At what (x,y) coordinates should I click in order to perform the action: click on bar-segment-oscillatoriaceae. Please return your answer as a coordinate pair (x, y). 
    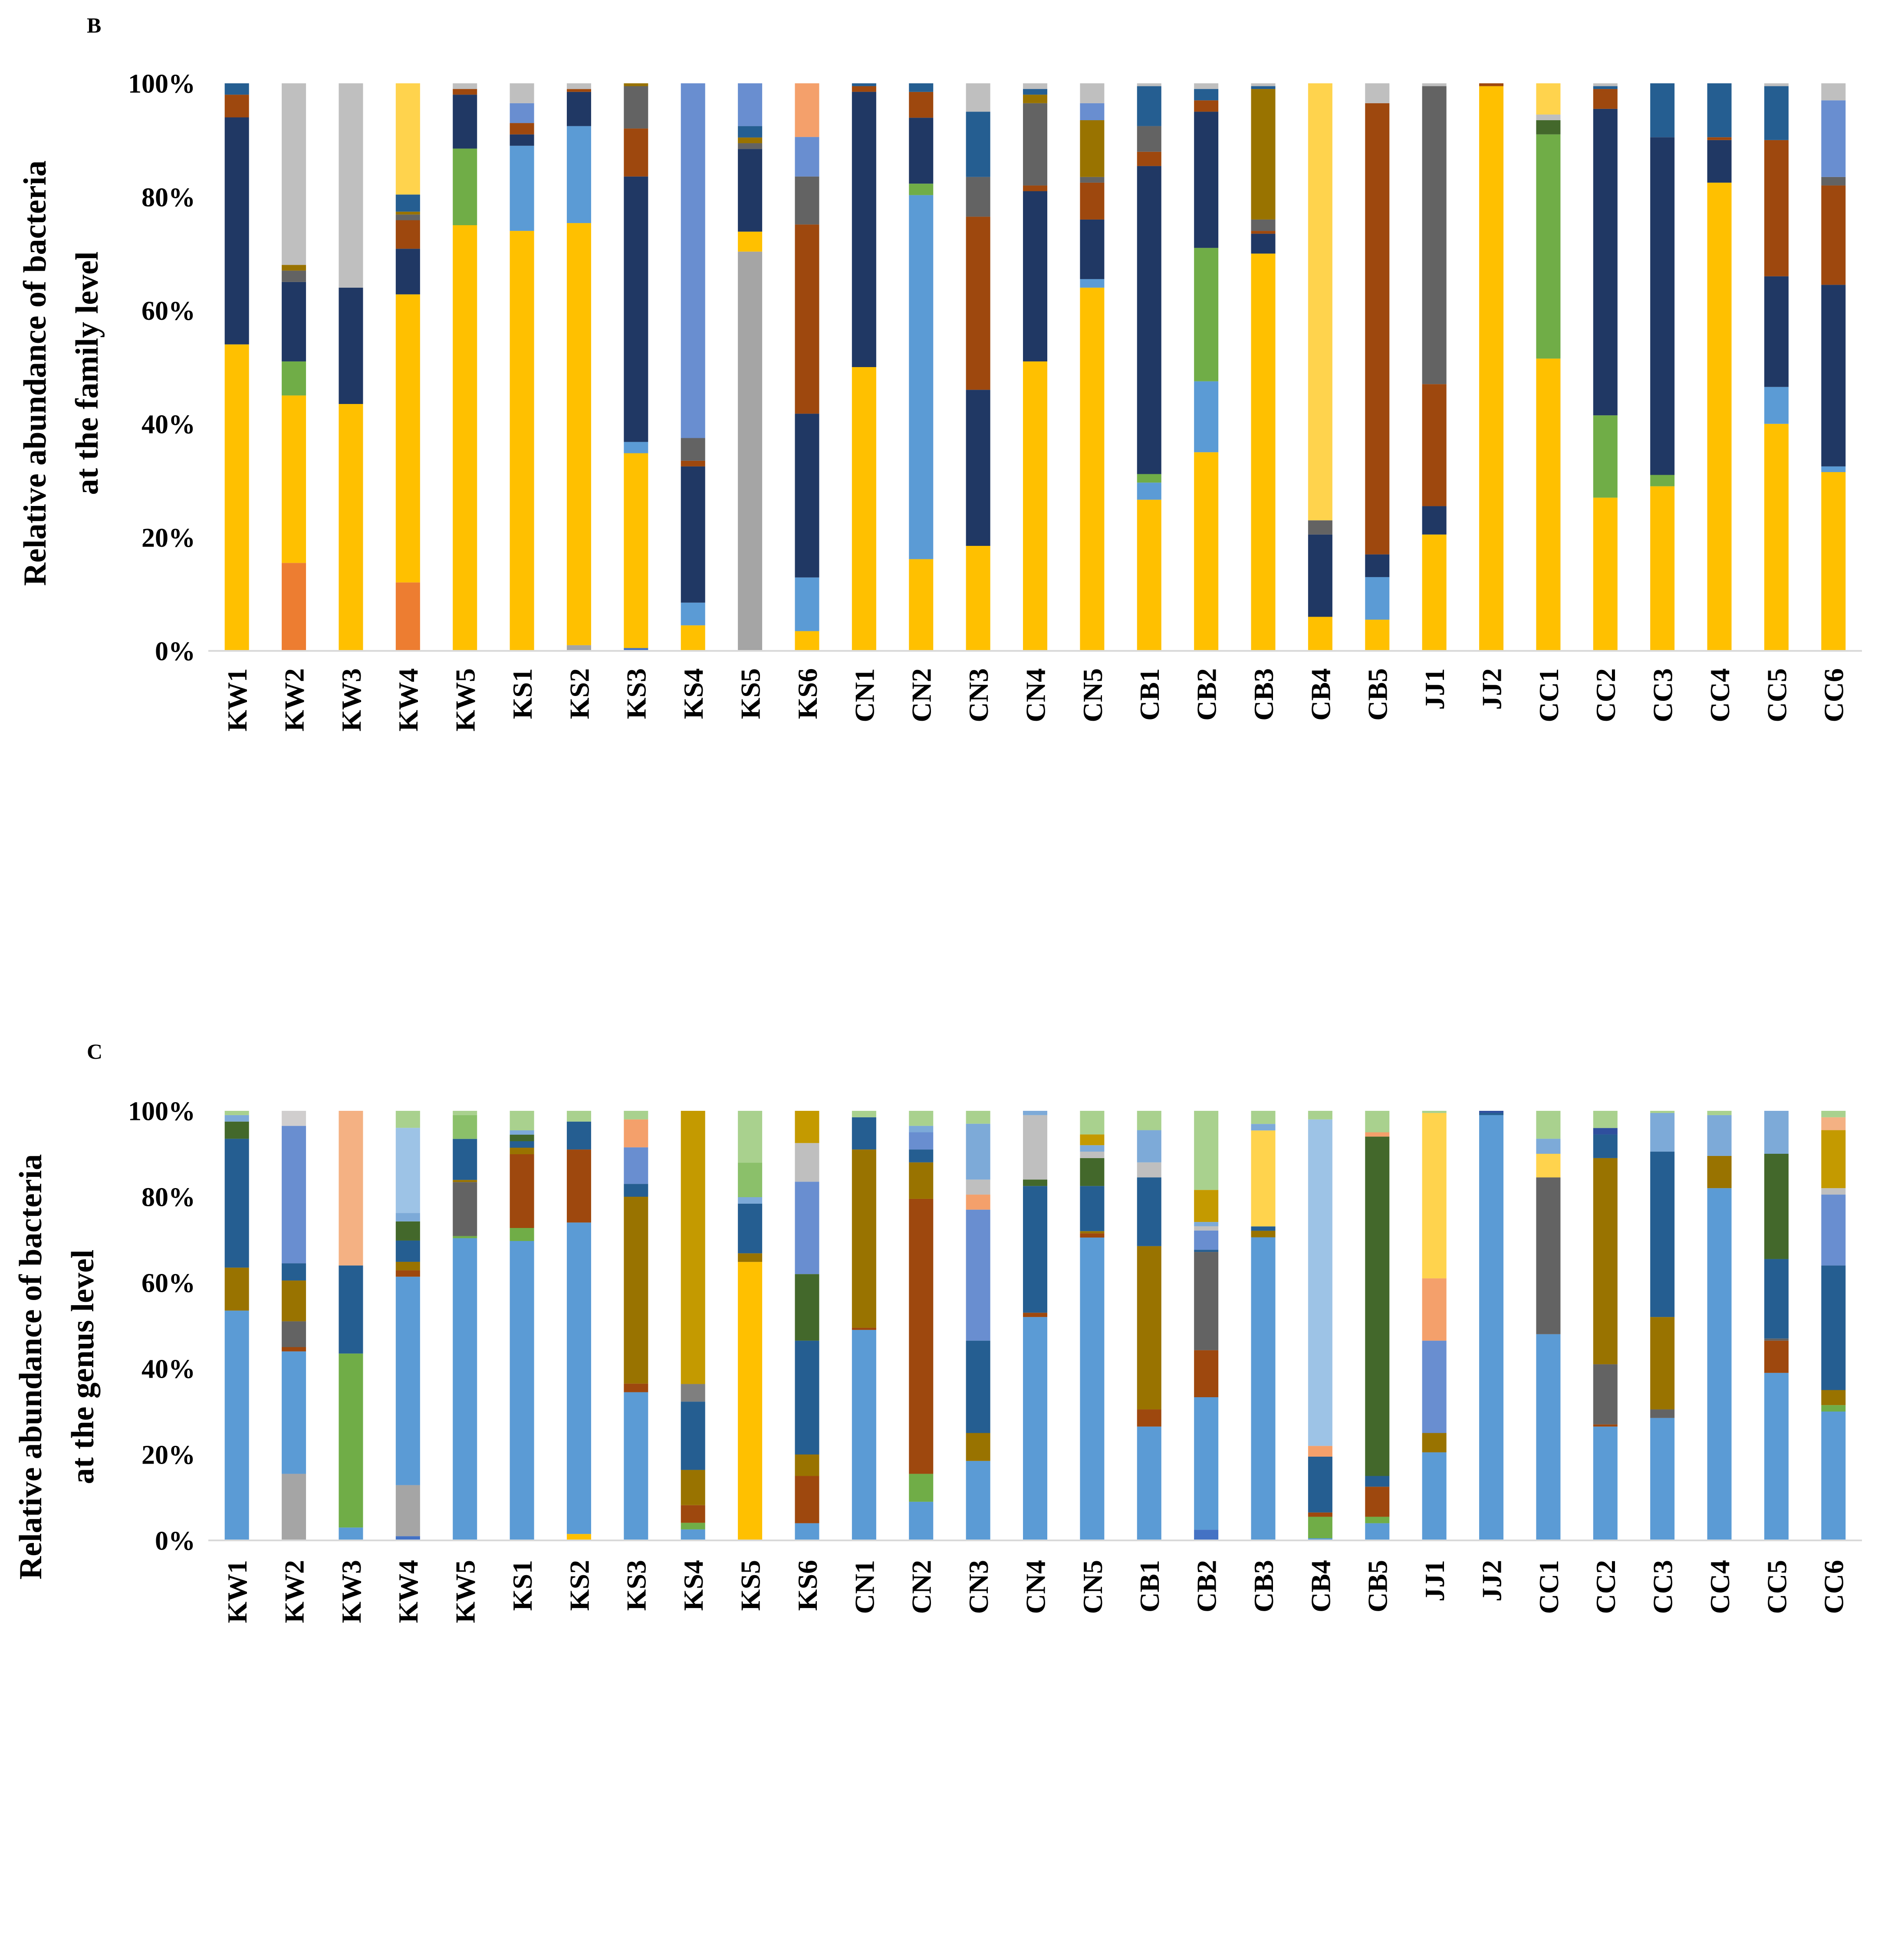
    Looking at the image, I should click on (578, 648).